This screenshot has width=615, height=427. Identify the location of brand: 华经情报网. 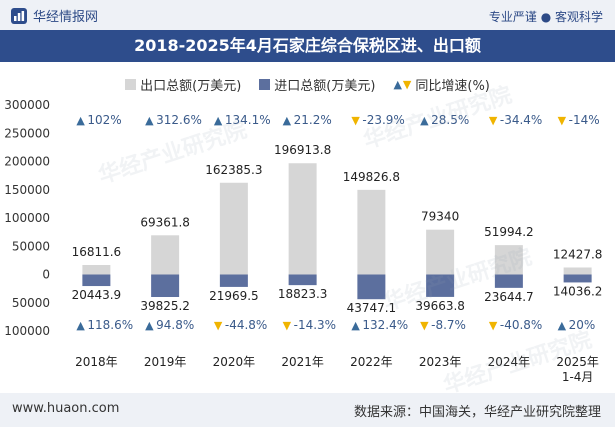
(54, 15).